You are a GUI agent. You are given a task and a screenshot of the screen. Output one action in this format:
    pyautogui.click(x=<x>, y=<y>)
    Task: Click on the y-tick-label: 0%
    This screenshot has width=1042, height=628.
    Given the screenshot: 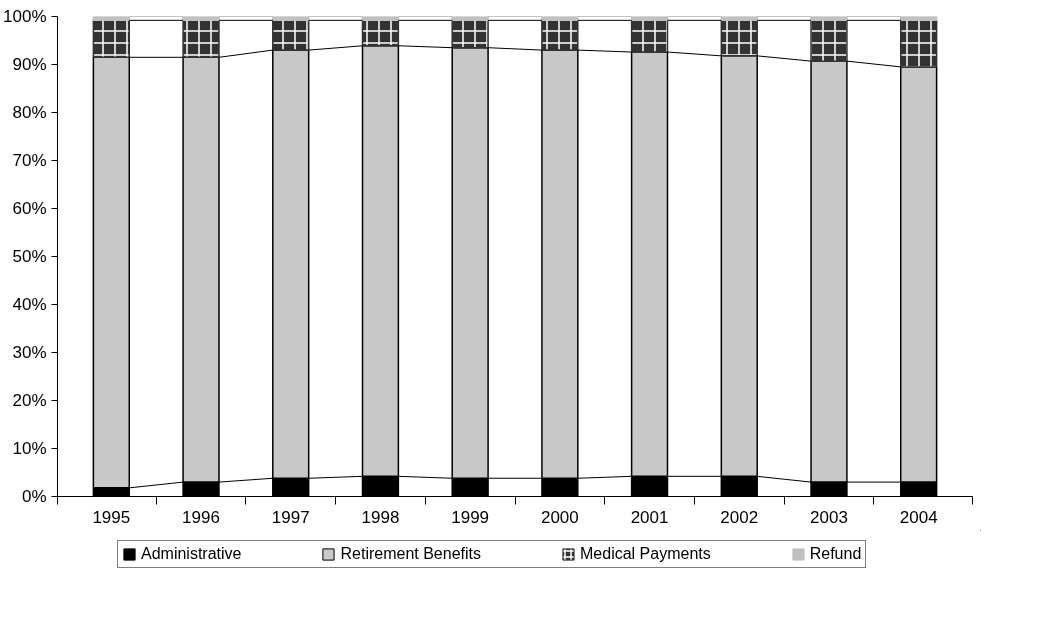 What is the action you would take?
    pyautogui.click(x=34, y=496)
    